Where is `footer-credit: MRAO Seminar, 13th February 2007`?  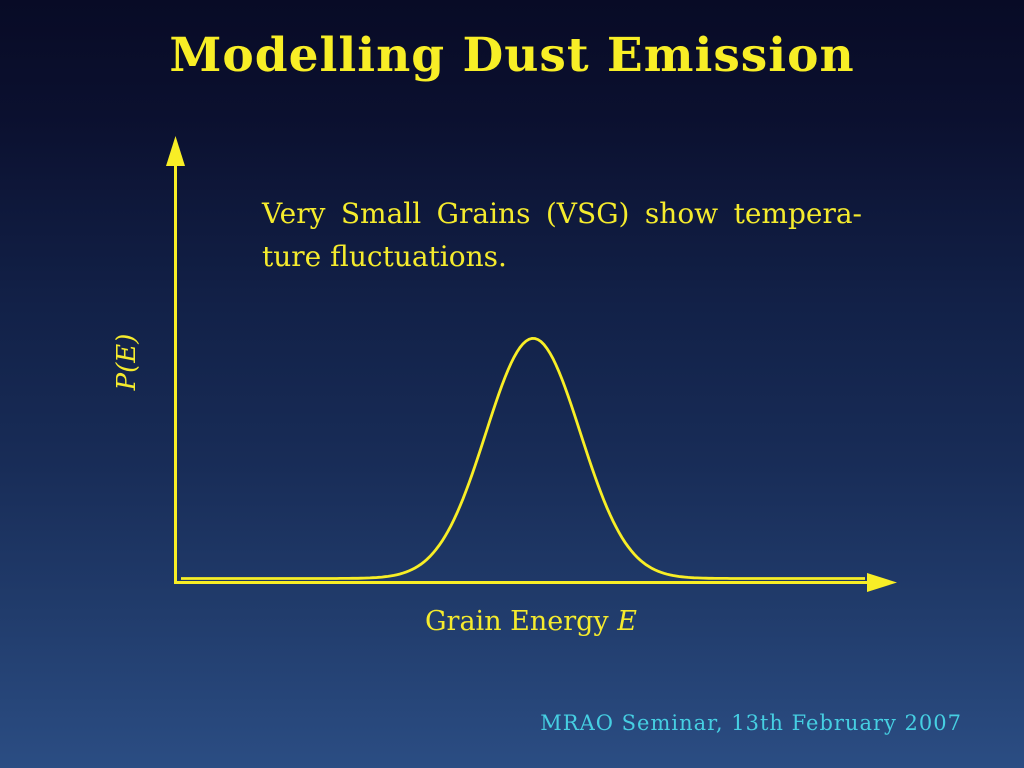
footer-credit: MRAO Seminar, 13th February 2007 is located at coordinates (751, 723).